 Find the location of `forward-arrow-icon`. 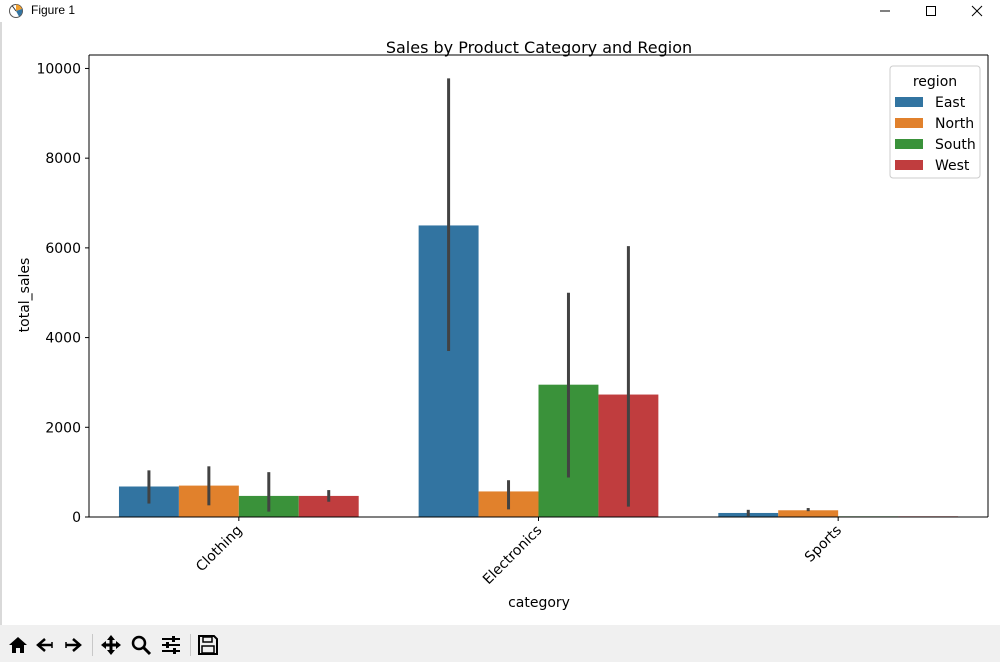

forward-arrow-icon is located at coordinates (73, 645).